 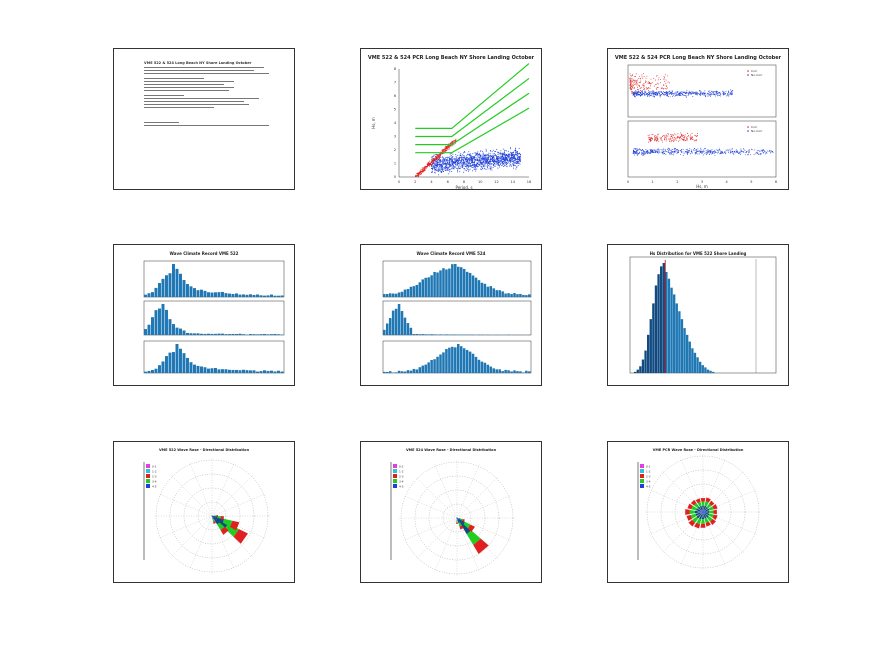 I want to click on subplot-frame, so click(x=702, y=91).